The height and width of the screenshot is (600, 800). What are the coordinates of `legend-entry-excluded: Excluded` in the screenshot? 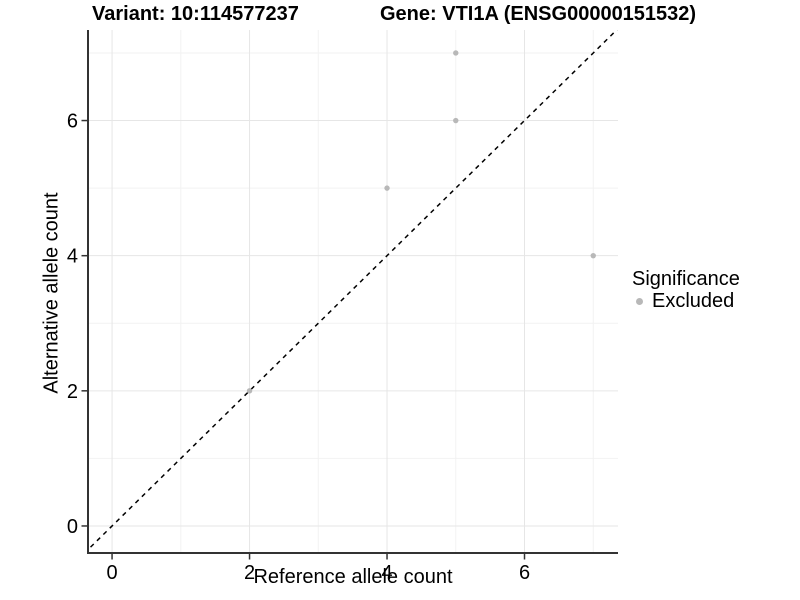 It's located at (686, 301).